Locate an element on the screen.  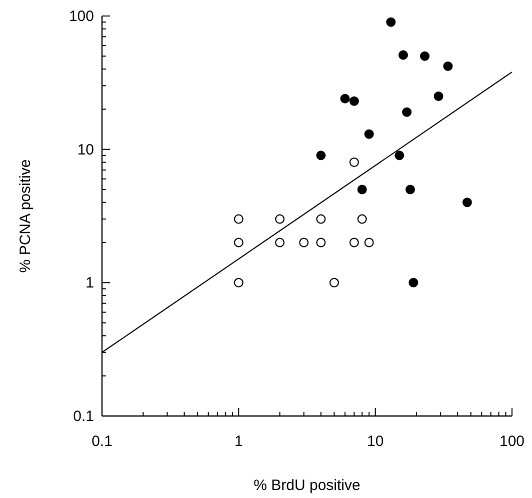
y-tick-label: 100 is located at coordinates (81, 16).